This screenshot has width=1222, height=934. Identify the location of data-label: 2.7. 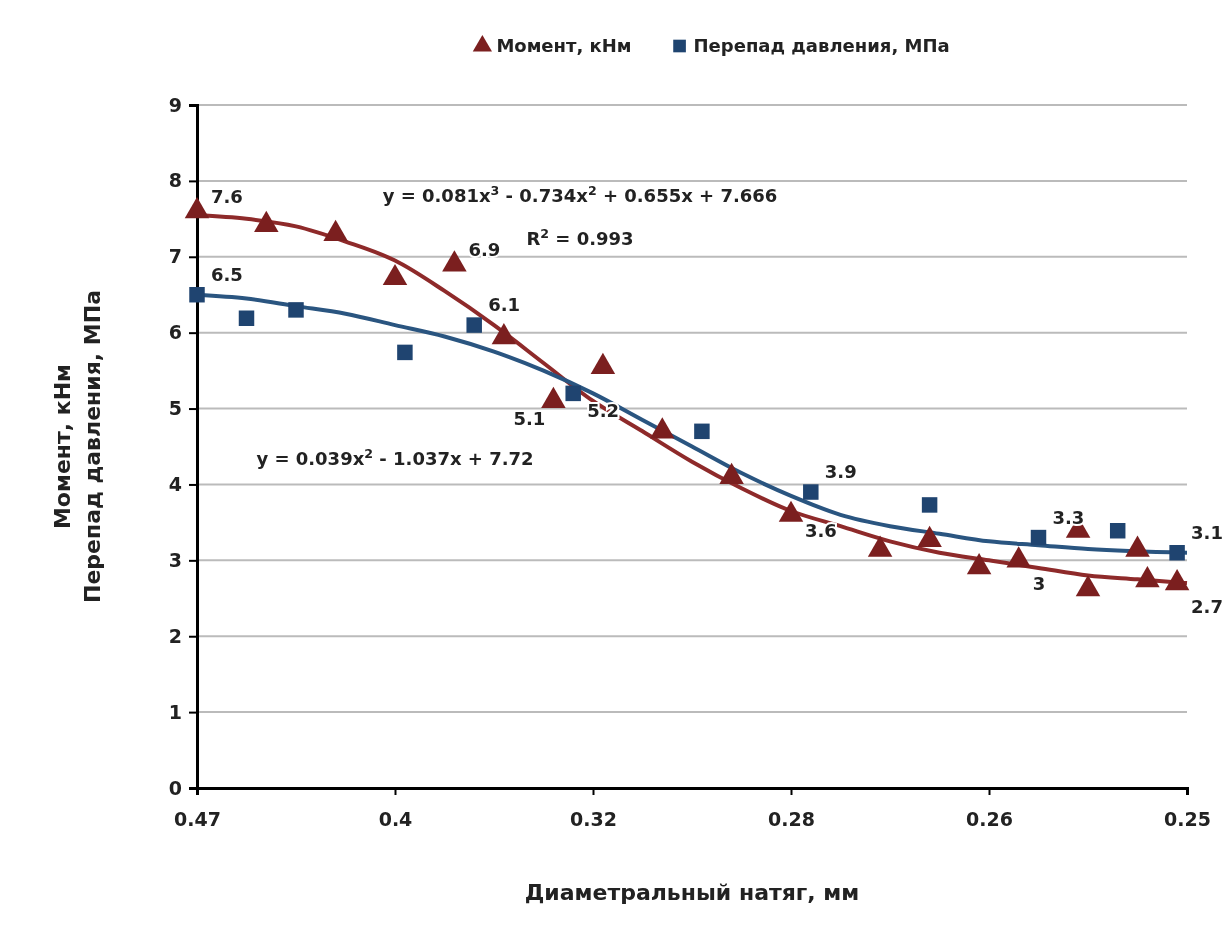
(1206, 607).